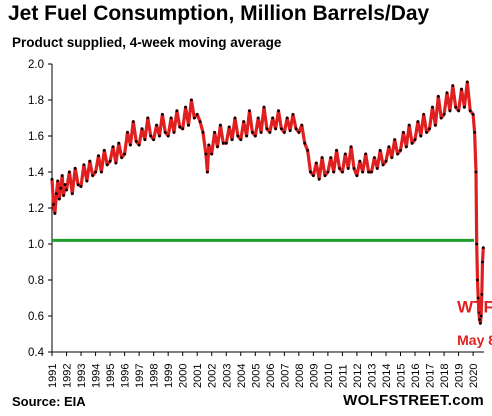  What do you see at coordinates (82, 376) in the screenshot?
I see `x-tick-label: 1993` at bounding box center [82, 376].